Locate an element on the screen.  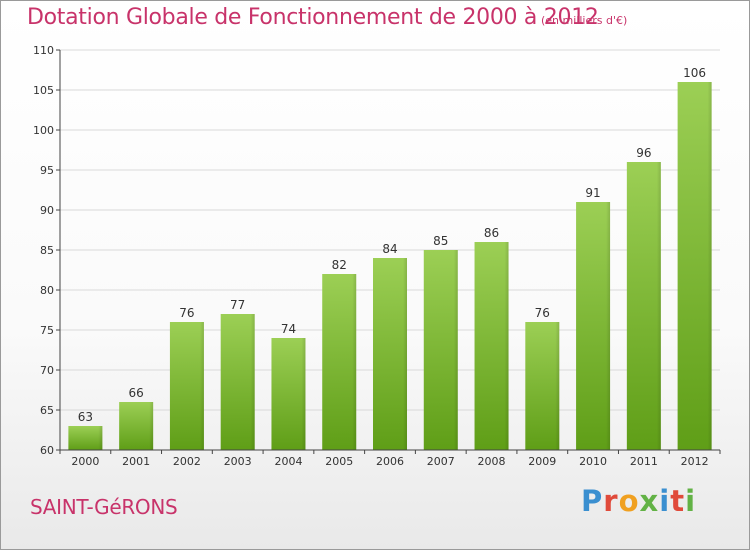
value-label: 96 is located at coordinates (643, 153).